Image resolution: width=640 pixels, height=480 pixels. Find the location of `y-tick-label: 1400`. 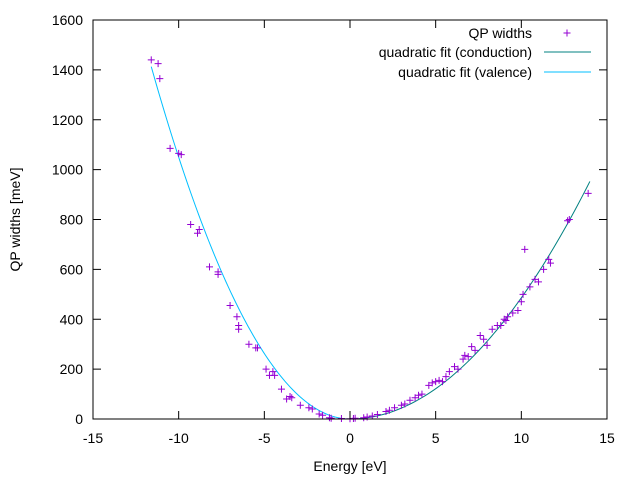

y-tick-label: 1400 is located at coordinates (67, 70).